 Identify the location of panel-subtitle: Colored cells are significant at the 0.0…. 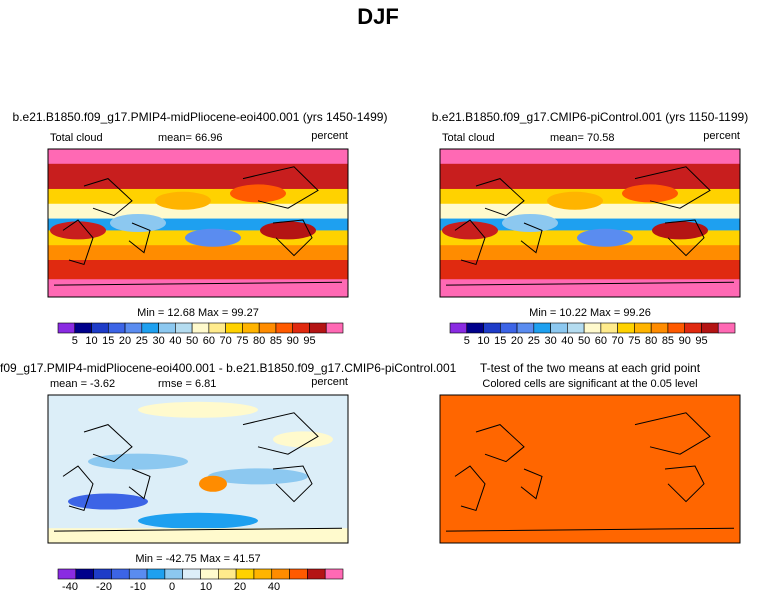
(589, 384).